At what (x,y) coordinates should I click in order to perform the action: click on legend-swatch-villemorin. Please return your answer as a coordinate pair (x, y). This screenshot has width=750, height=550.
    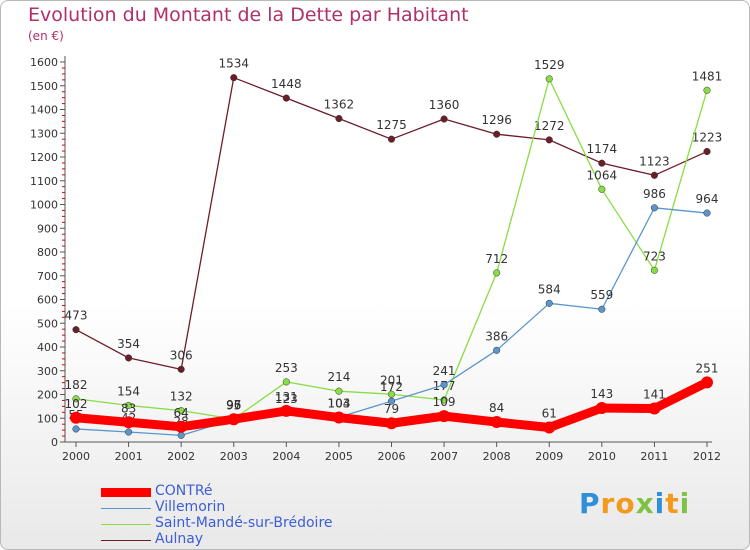
    Looking at the image, I should click on (126, 508).